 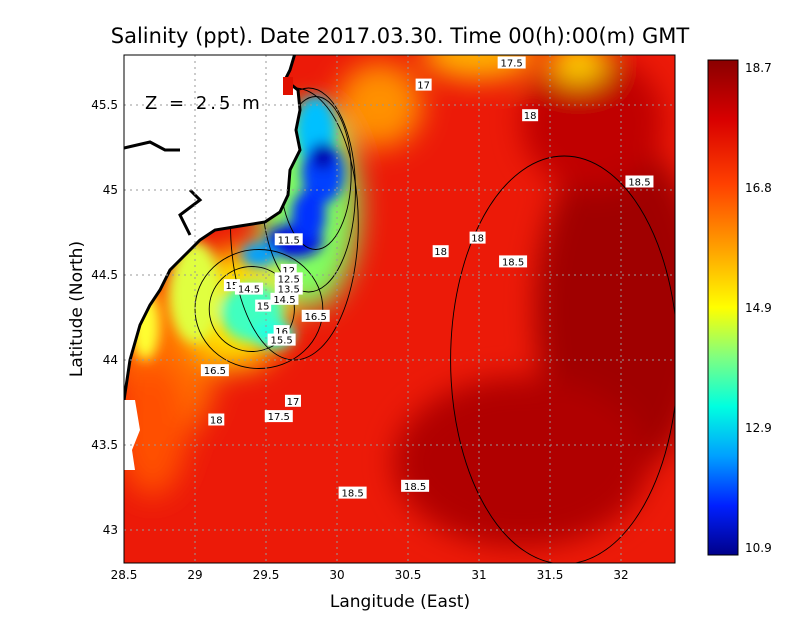 What do you see at coordinates (723, 307) in the screenshot?
I see `colorbar` at bounding box center [723, 307].